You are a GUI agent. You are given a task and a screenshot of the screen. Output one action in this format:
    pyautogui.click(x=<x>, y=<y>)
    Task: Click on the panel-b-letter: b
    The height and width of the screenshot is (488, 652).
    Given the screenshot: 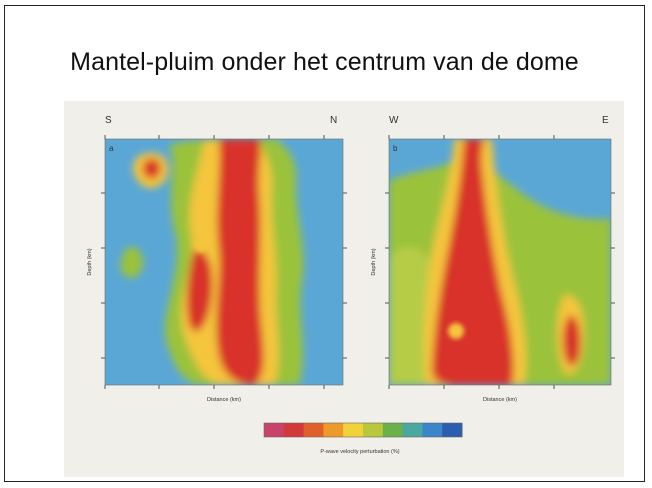 What is the action you would take?
    pyautogui.click(x=395, y=148)
    